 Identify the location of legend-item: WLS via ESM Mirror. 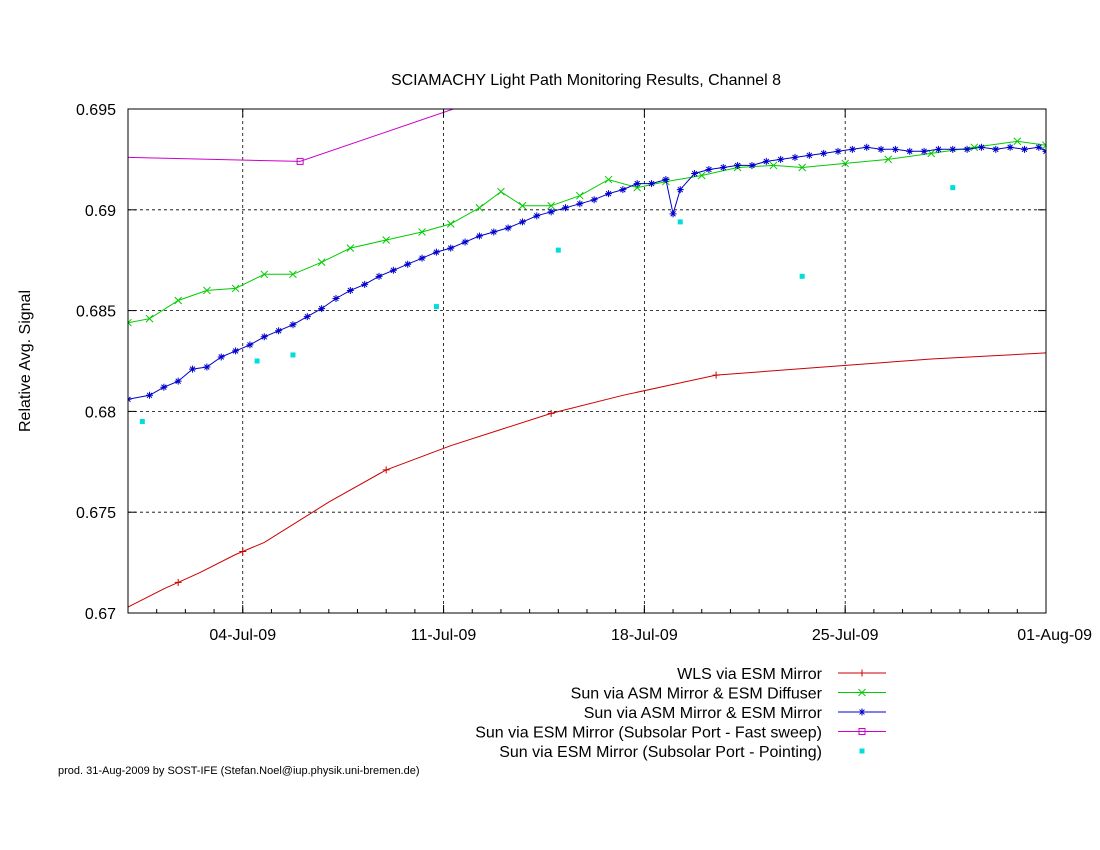
(781, 674).